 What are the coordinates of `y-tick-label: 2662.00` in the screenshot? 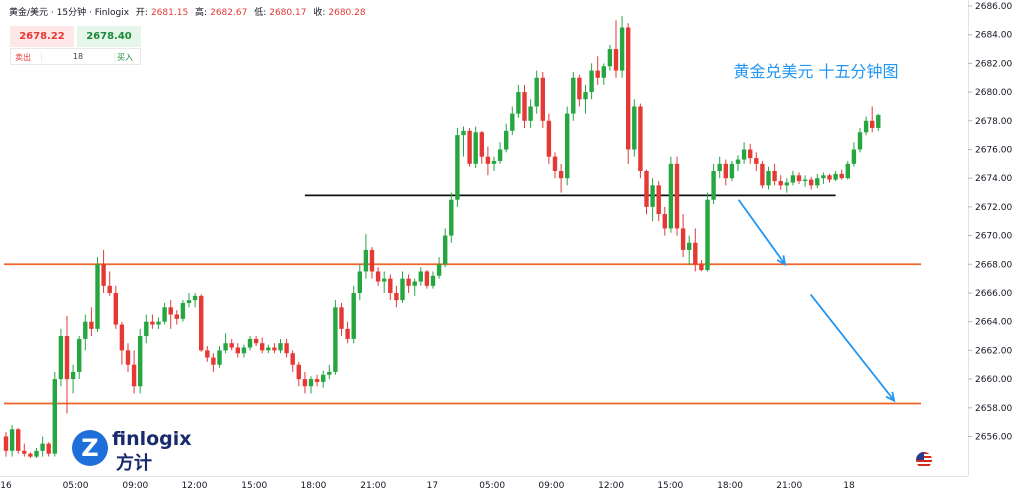 It's located at (993, 351).